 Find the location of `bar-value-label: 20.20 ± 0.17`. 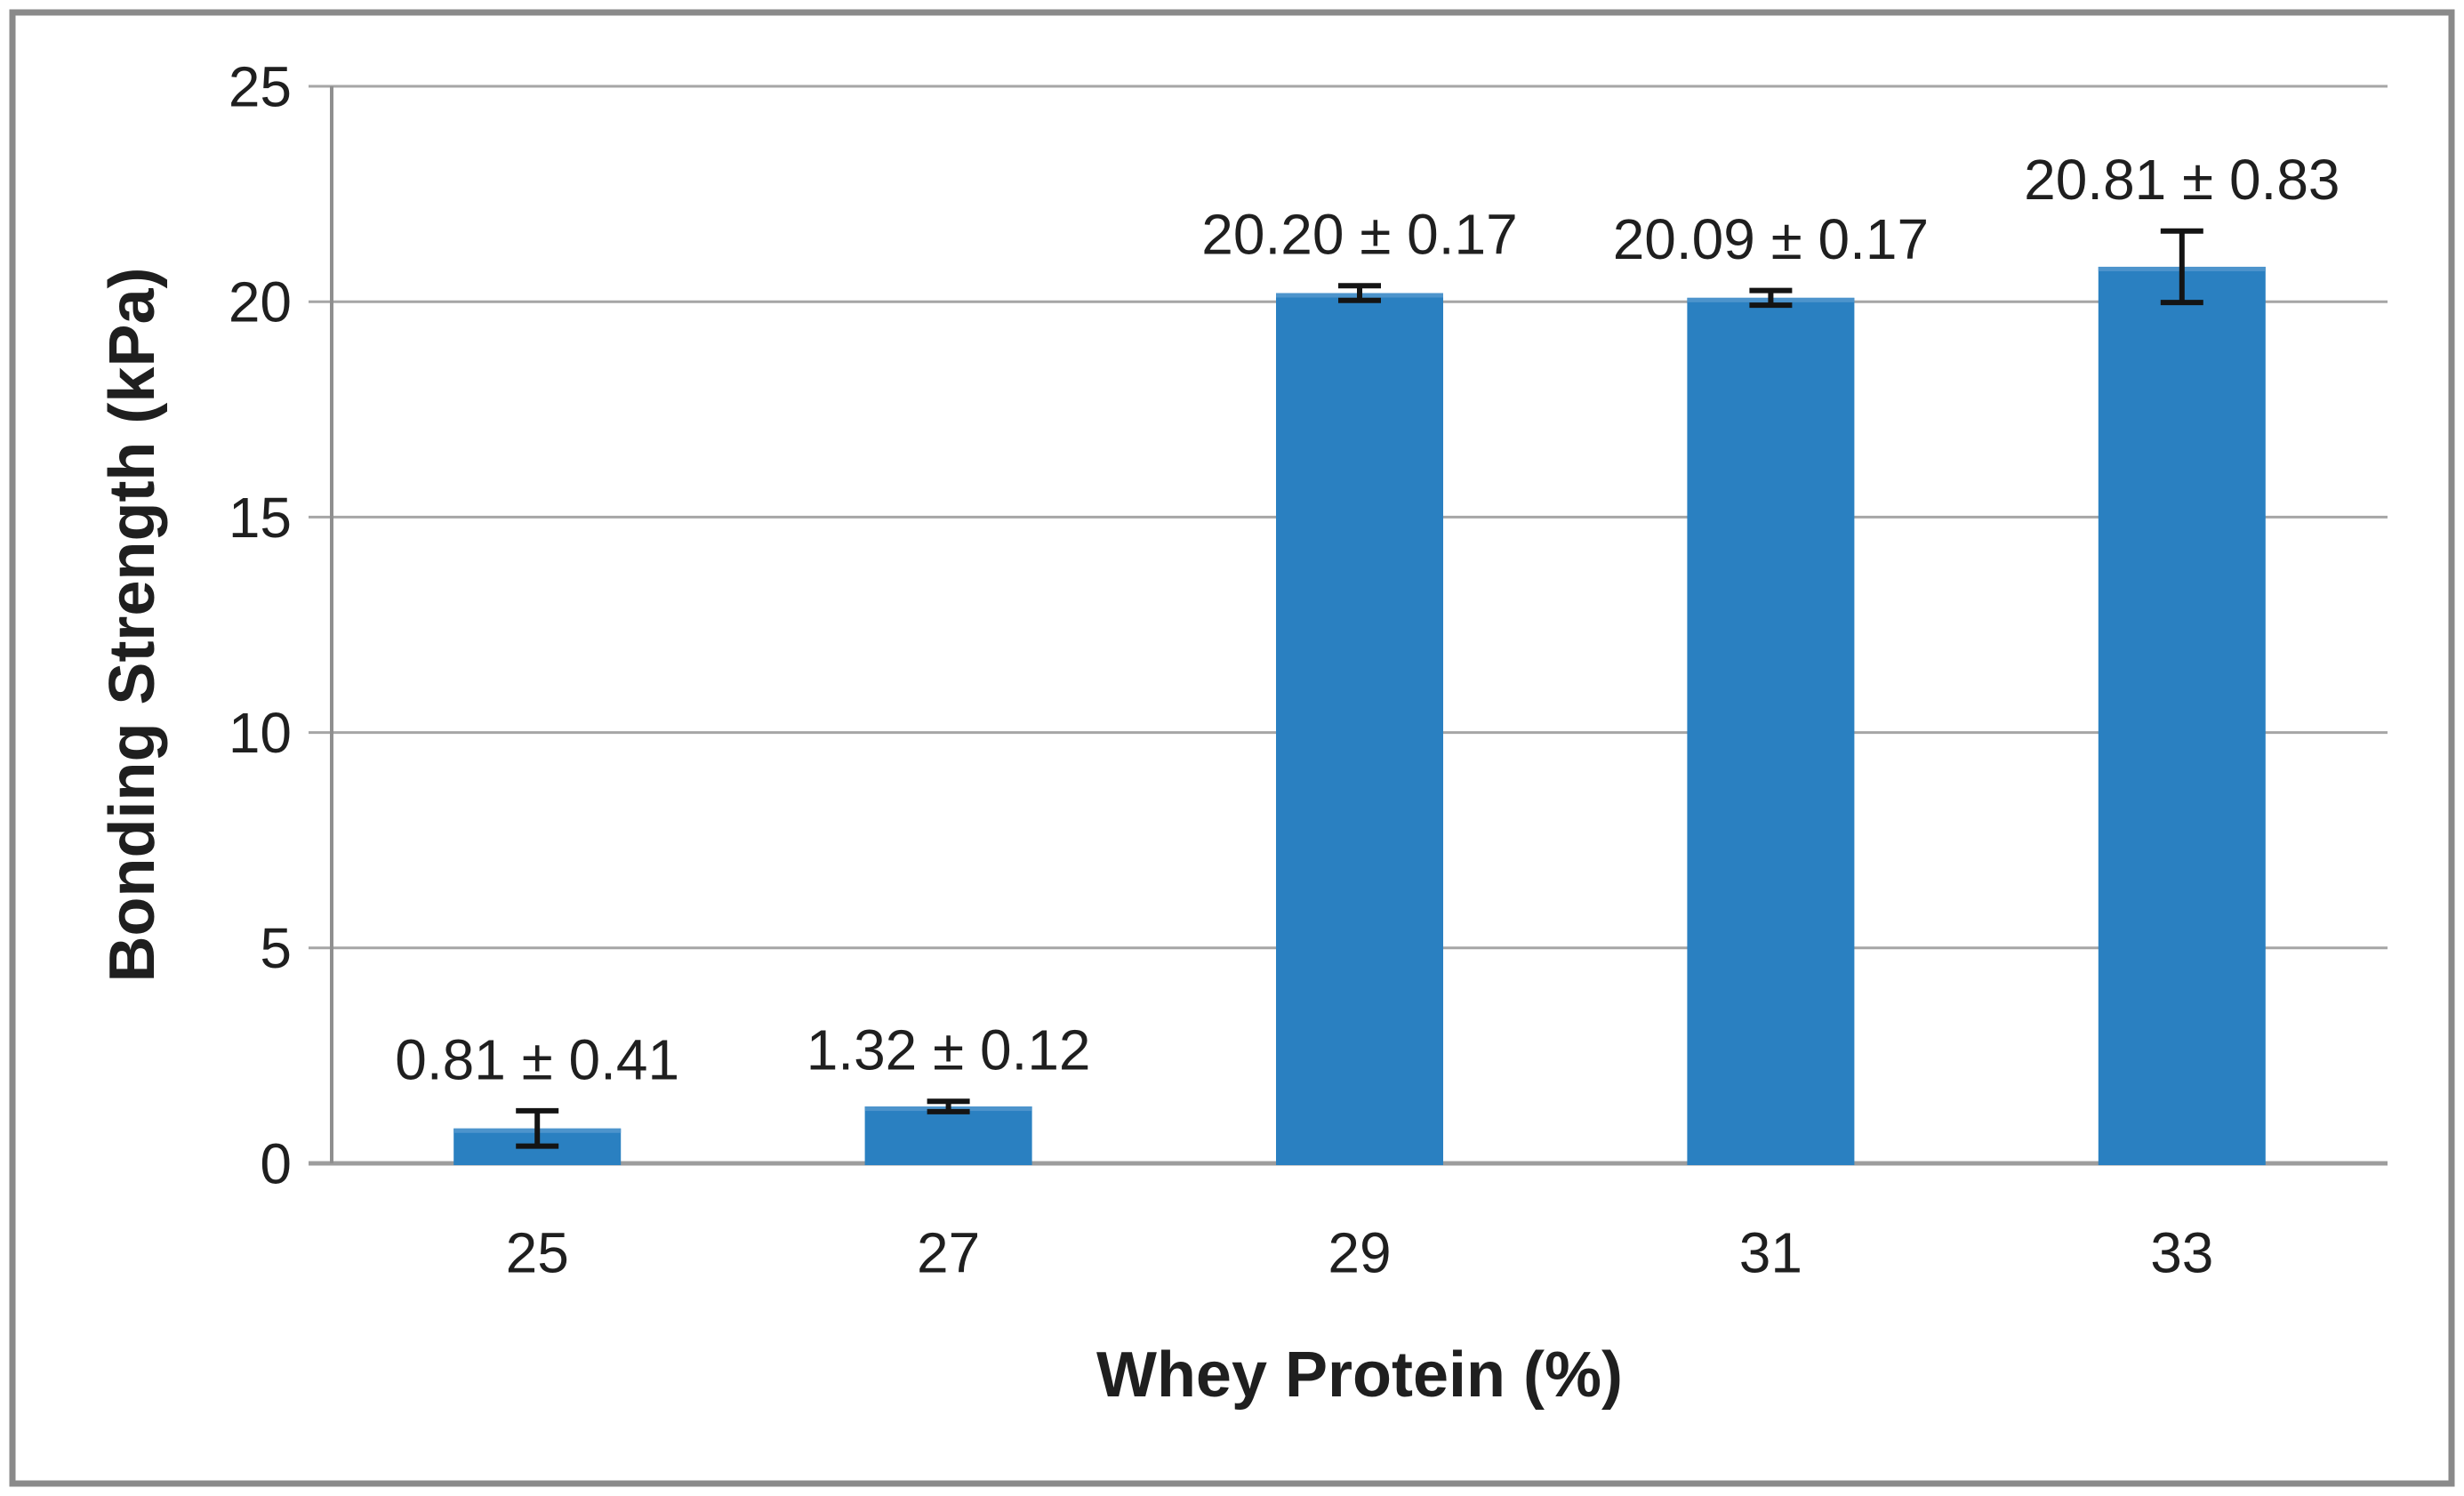

bar-value-label: 20.20 ± 0.17 is located at coordinates (1359, 235).